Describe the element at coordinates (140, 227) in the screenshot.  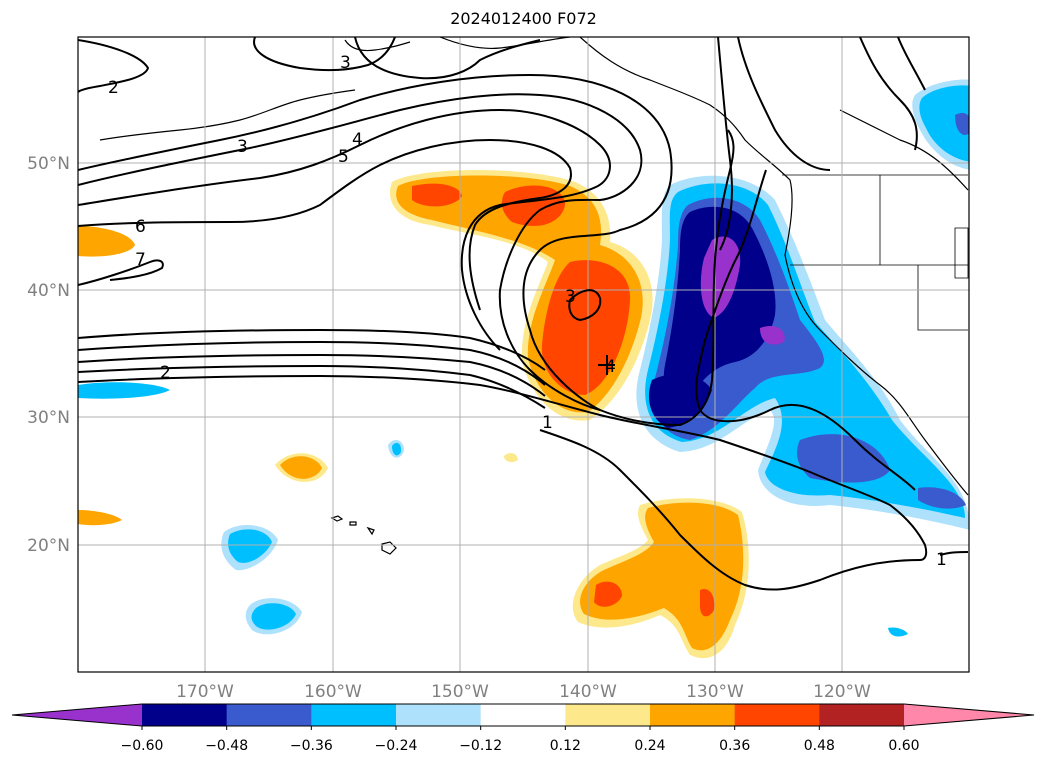
I see `contour-label: 6` at that location.